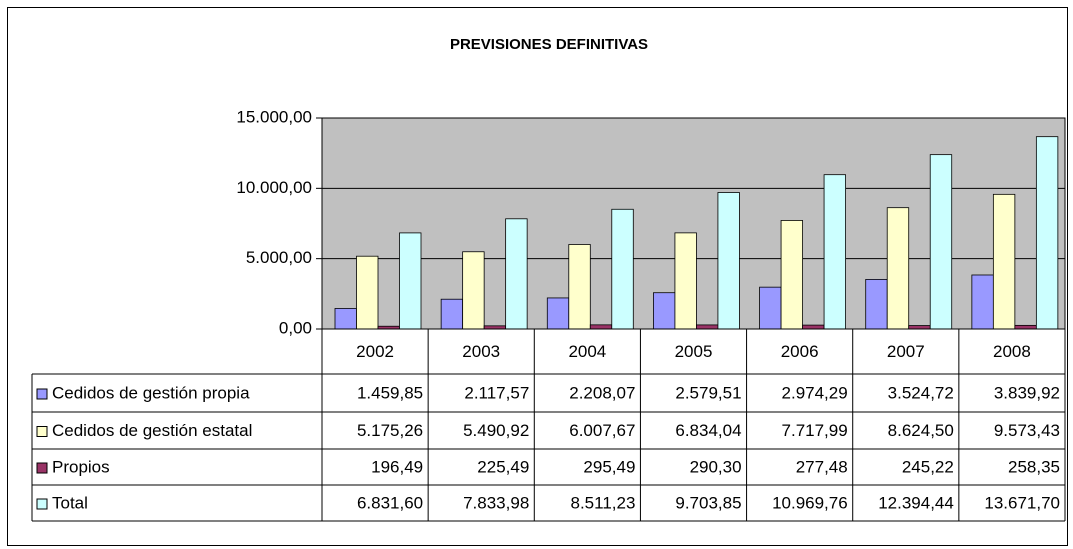 This screenshot has width=1073, height=549. I want to click on table-value: 2.974,29, so click(815, 392).